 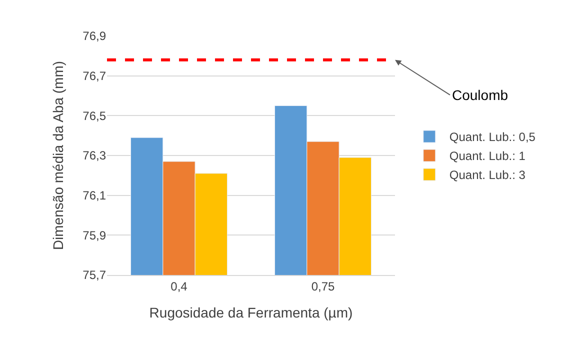 I want to click on y-tick-label: 76,1, so click(x=94, y=195).